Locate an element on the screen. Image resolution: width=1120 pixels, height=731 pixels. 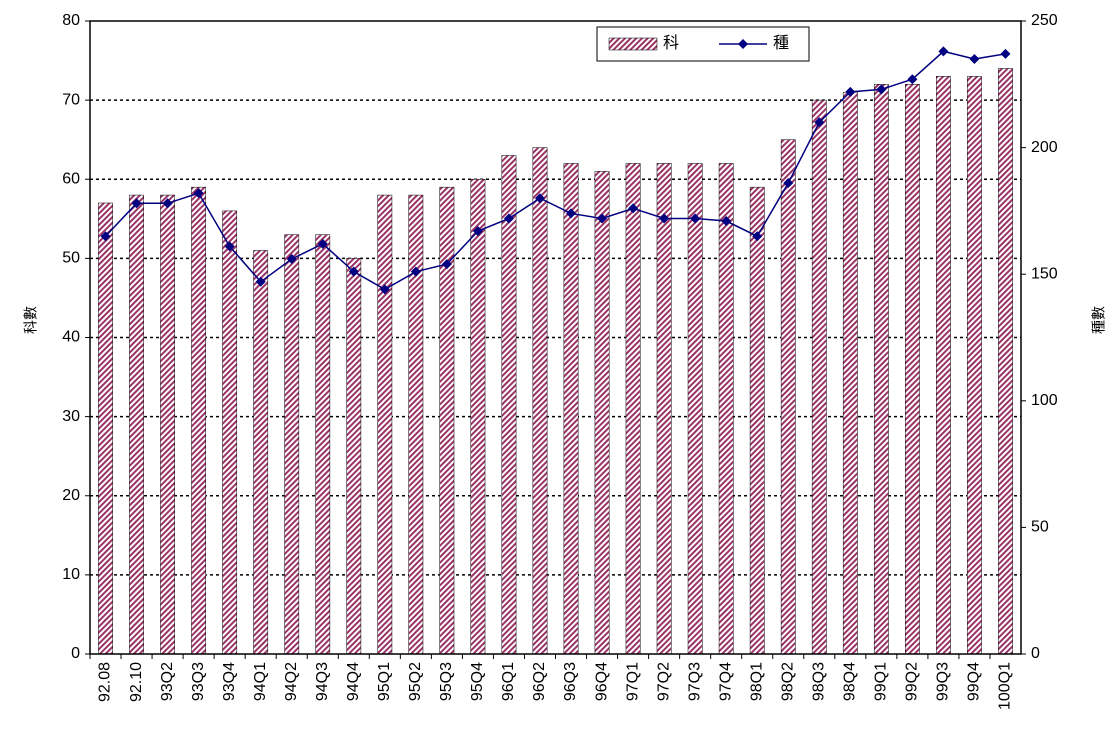
legend-label: 種 is located at coordinates (781, 43).